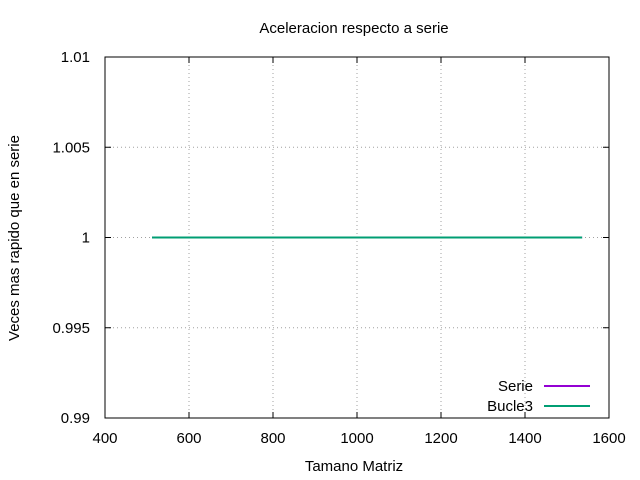 The image size is (640, 480). What do you see at coordinates (538, 396) in the screenshot?
I see `legend: Serie Bucle3` at bounding box center [538, 396].